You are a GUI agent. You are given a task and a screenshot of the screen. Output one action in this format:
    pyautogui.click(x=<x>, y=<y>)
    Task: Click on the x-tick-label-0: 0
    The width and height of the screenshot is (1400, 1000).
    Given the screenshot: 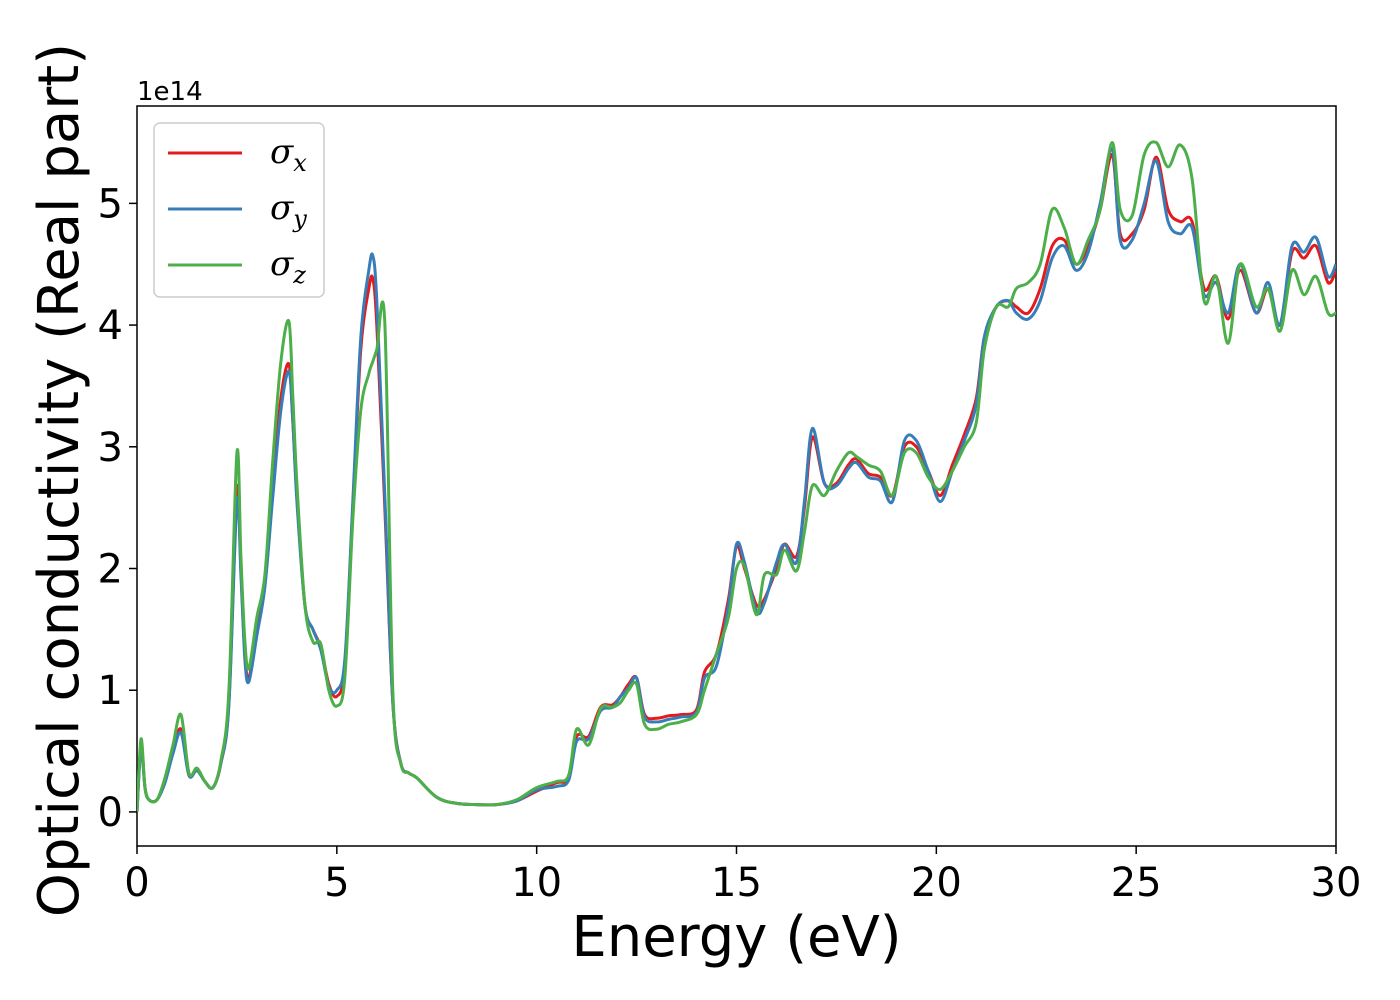 What is the action you would take?
    pyautogui.click(x=136, y=883)
    